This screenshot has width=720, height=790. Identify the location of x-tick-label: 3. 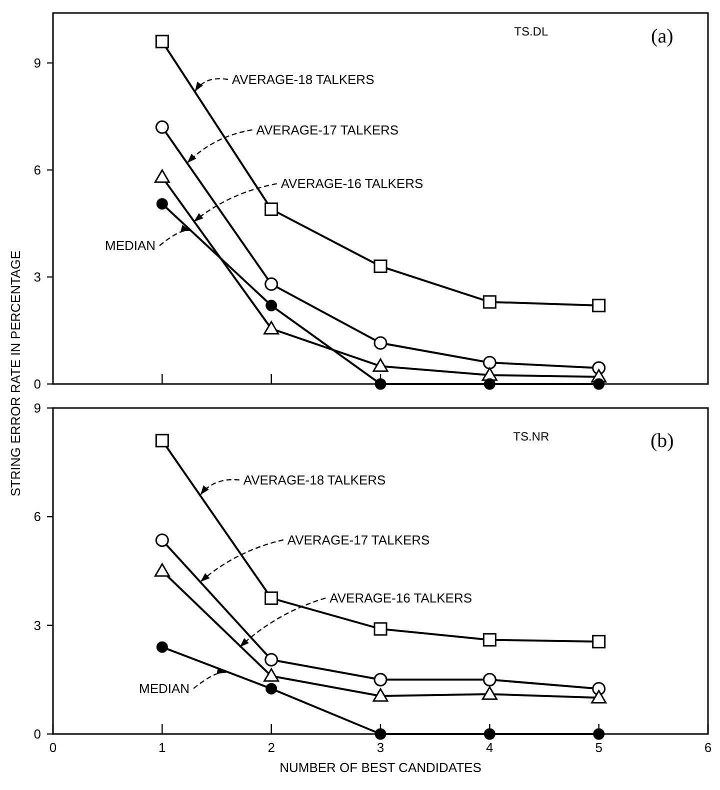
(380, 747).